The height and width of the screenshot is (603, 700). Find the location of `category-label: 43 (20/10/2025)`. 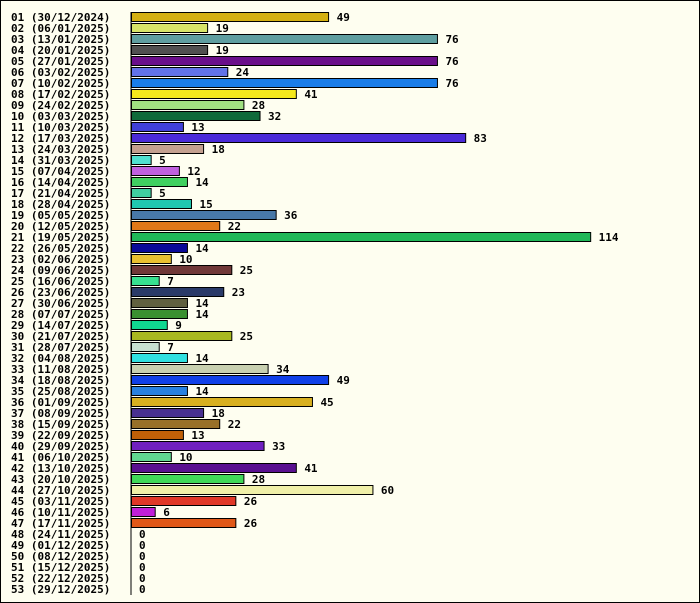

category-label: 43 (20/10/2025) is located at coordinates (60, 479).